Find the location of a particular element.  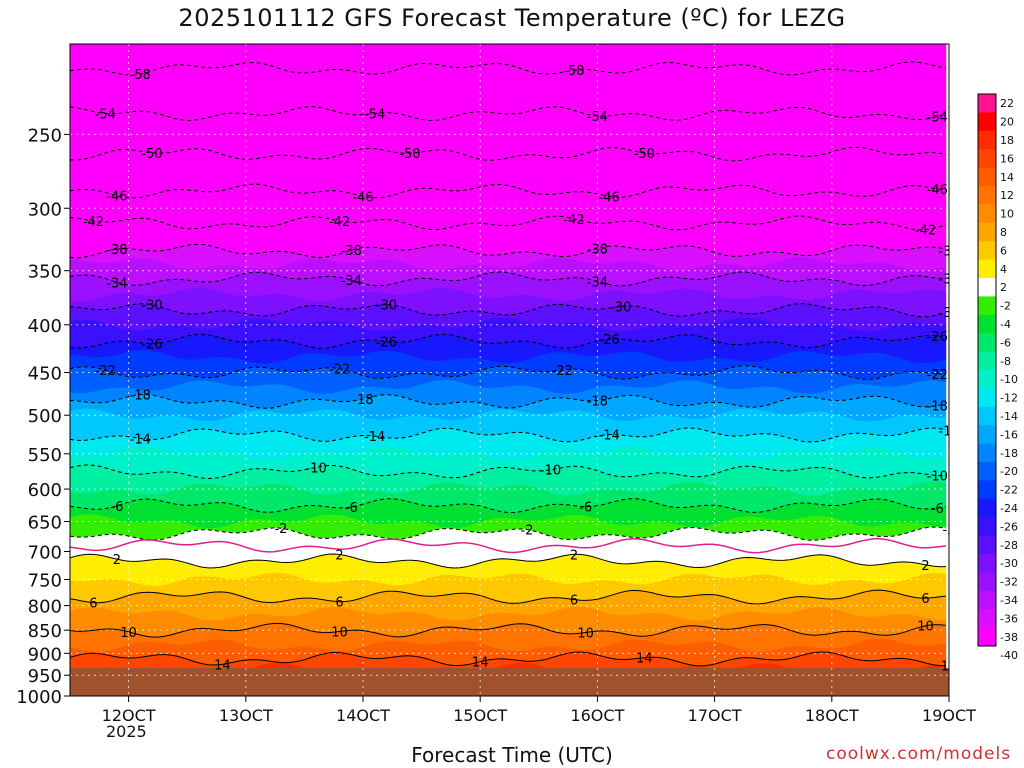

contour-label--14-0: -14 is located at coordinates (140, 440).